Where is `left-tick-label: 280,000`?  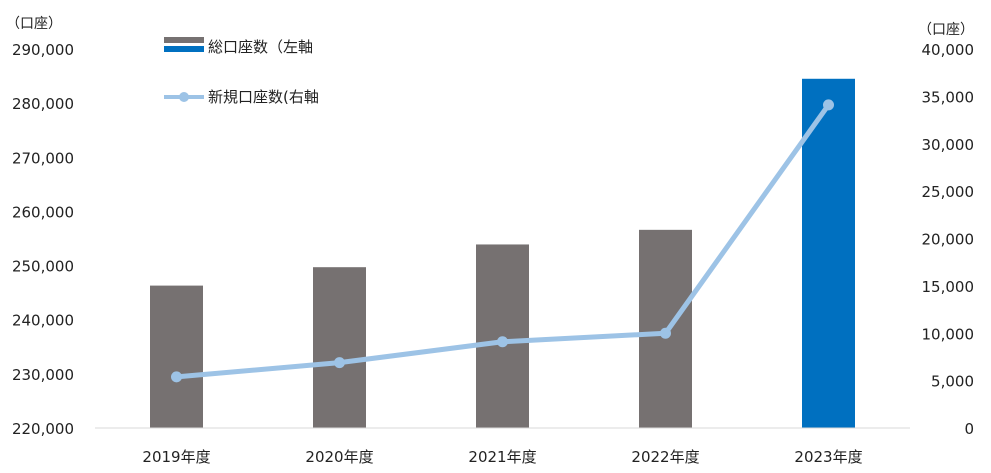
left-tick-label: 280,000 is located at coordinates (43, 104).